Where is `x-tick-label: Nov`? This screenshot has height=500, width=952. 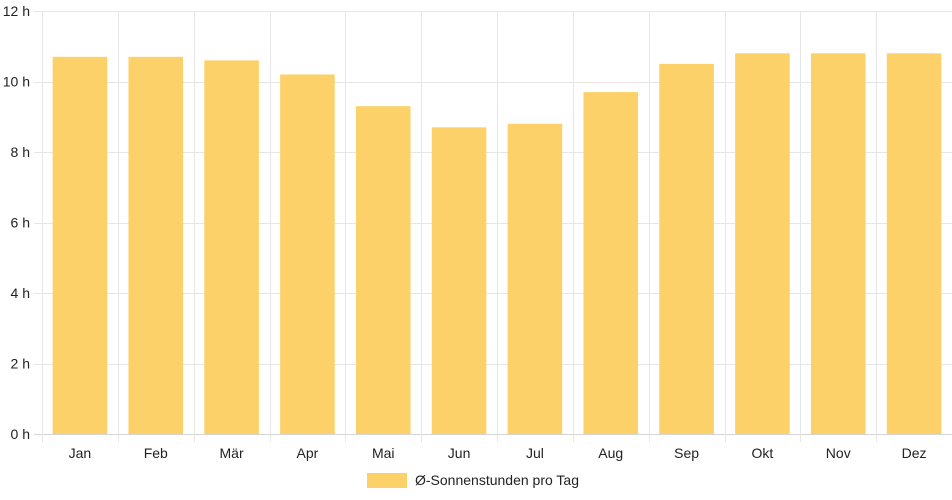 x-tick-label: Nov is located at coordinates (838, 453).